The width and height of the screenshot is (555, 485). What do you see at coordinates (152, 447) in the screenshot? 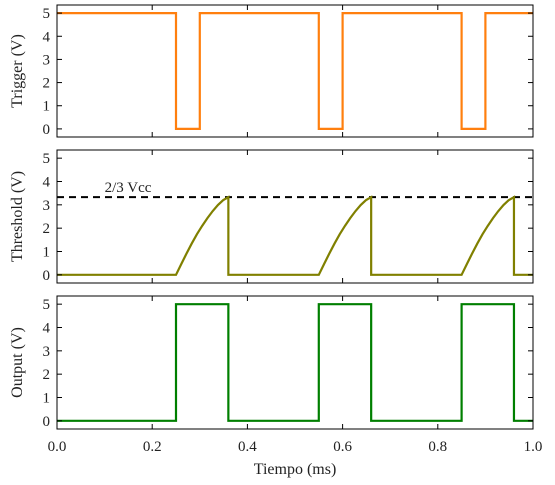
I see `x-tick-label: 0.2` at bounding box center [152, 447].